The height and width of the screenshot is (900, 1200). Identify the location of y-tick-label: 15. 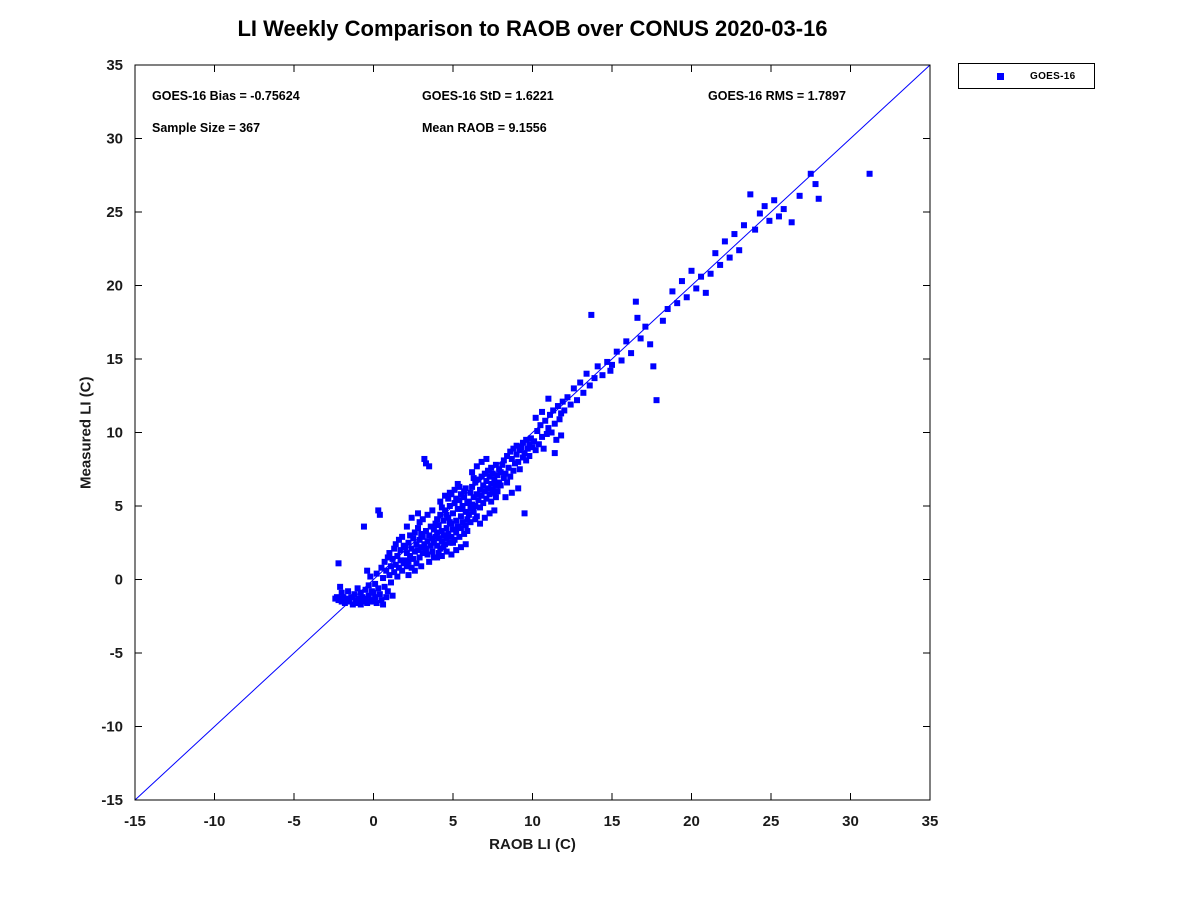
(114, 359).